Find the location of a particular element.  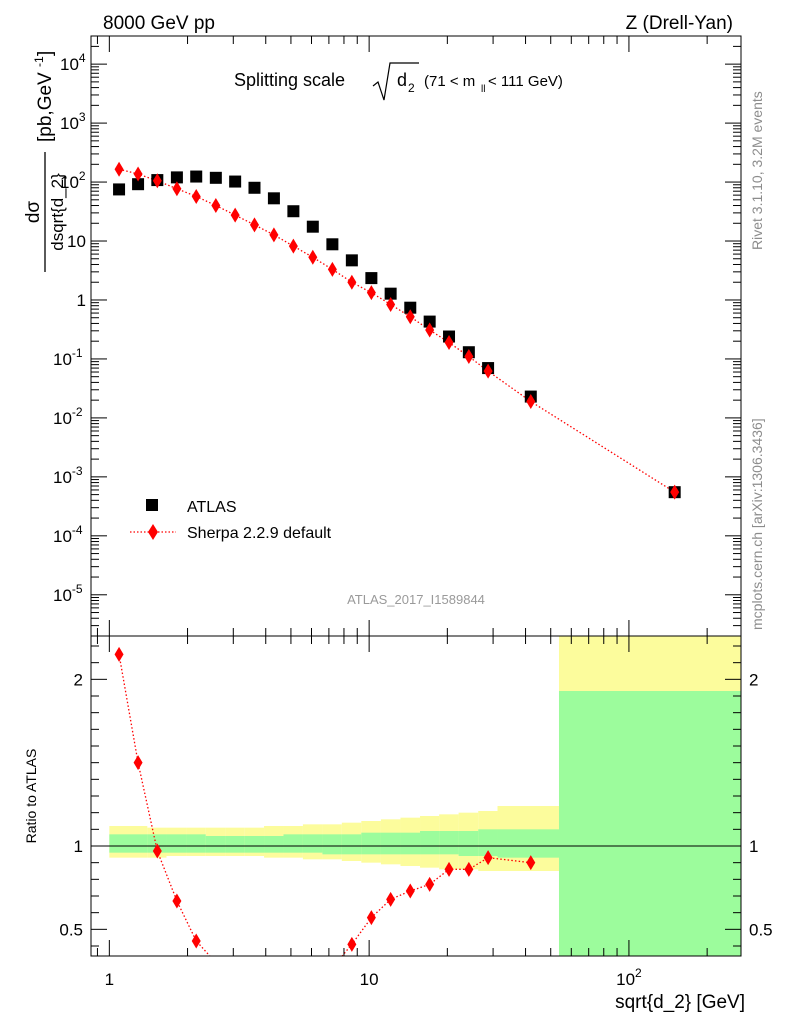

main-y-tick-label: 10⁻⁴ is located at coordinates (68, 534).